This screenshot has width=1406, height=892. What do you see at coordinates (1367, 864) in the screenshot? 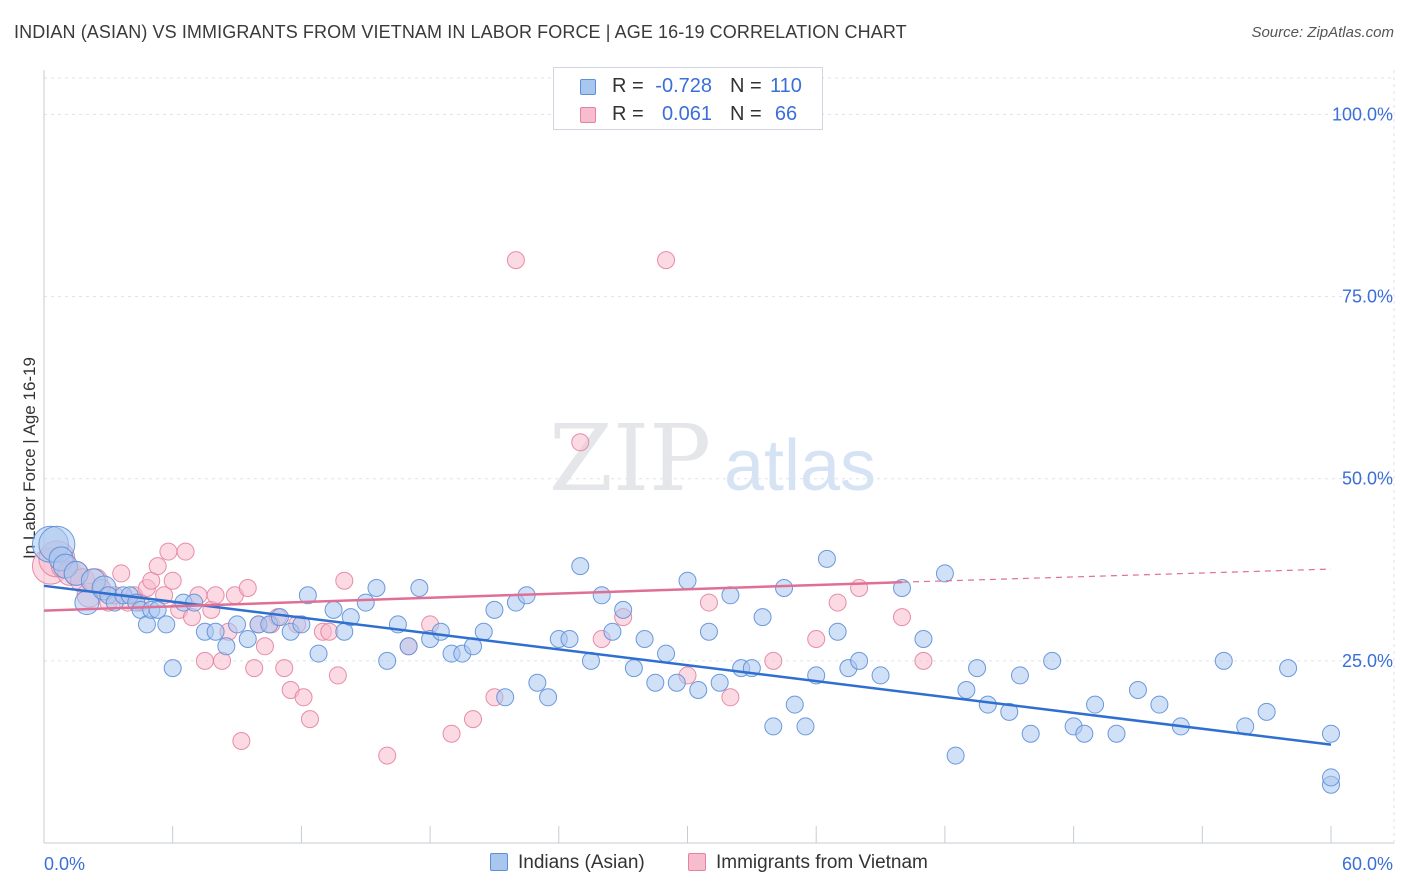
I see `x-tick-label: 60.0%` at bounding box center [1367, 864].